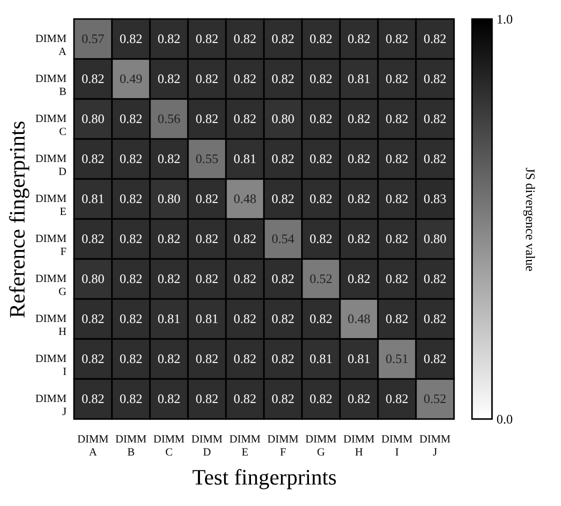 The height and width of the screenshot is (506, 561). Describe the element at coordinates (17, 219) in the screenshot. I see `y-axis-title: Reference fingerprints` at that location.